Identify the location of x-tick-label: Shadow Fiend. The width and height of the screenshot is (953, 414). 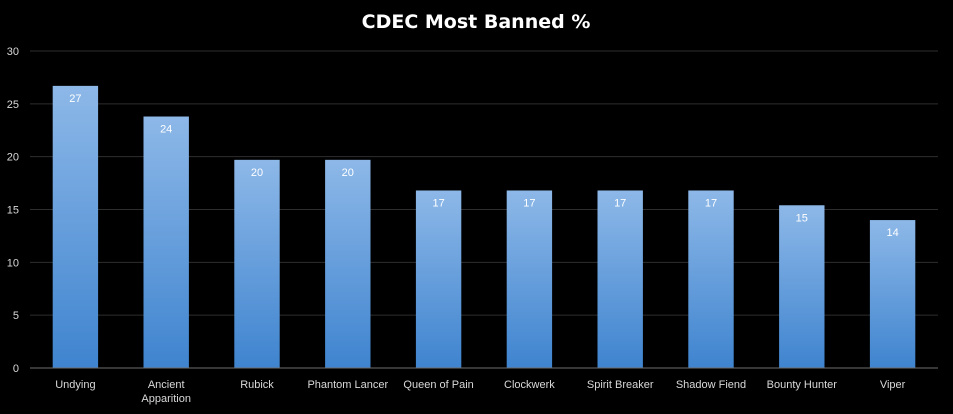
(711, 385).